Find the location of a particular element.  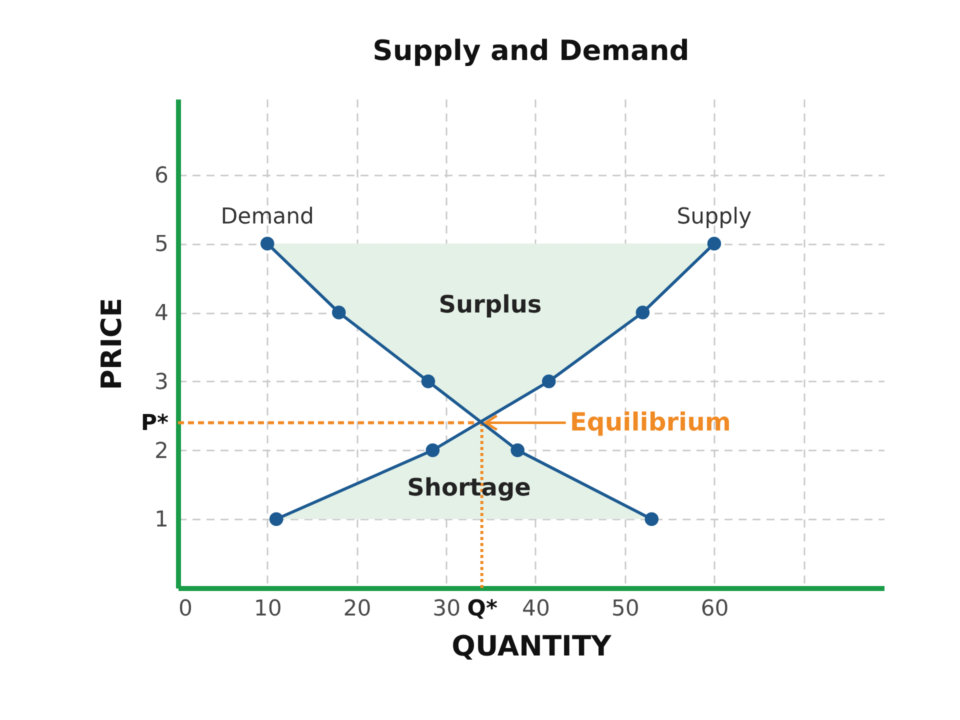

x-tick-label: 50 is located at coordinates (625, 609).